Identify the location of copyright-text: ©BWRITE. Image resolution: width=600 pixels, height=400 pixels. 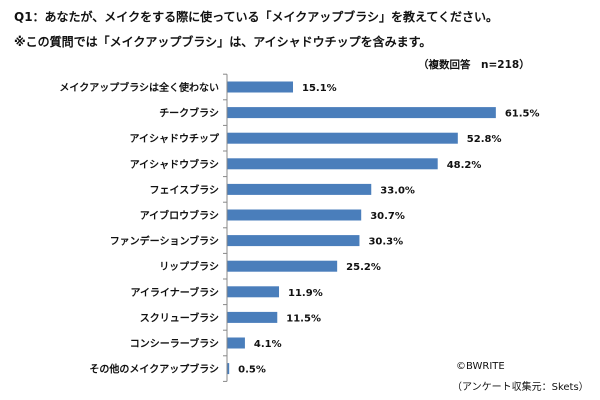
(480, 366).